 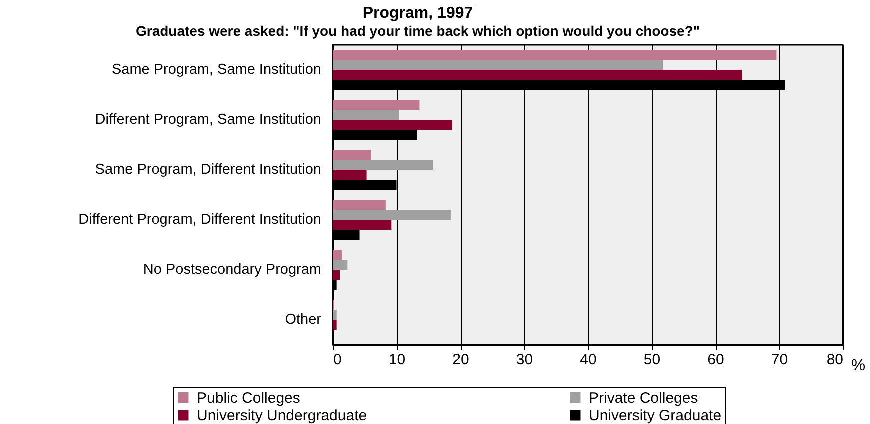 What do you see at coordinates (461, 360) in the screenshot?
I see `x-tick-label: 20` at bounding box center [461, 360].